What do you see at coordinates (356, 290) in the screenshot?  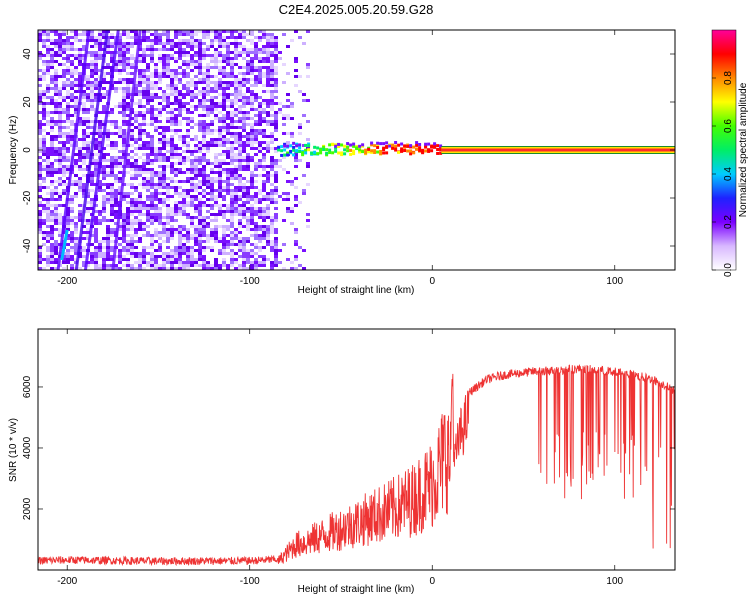 I see `spectrogram-xlabel: Height of straight line (km)` at bounding box center [356, 290].